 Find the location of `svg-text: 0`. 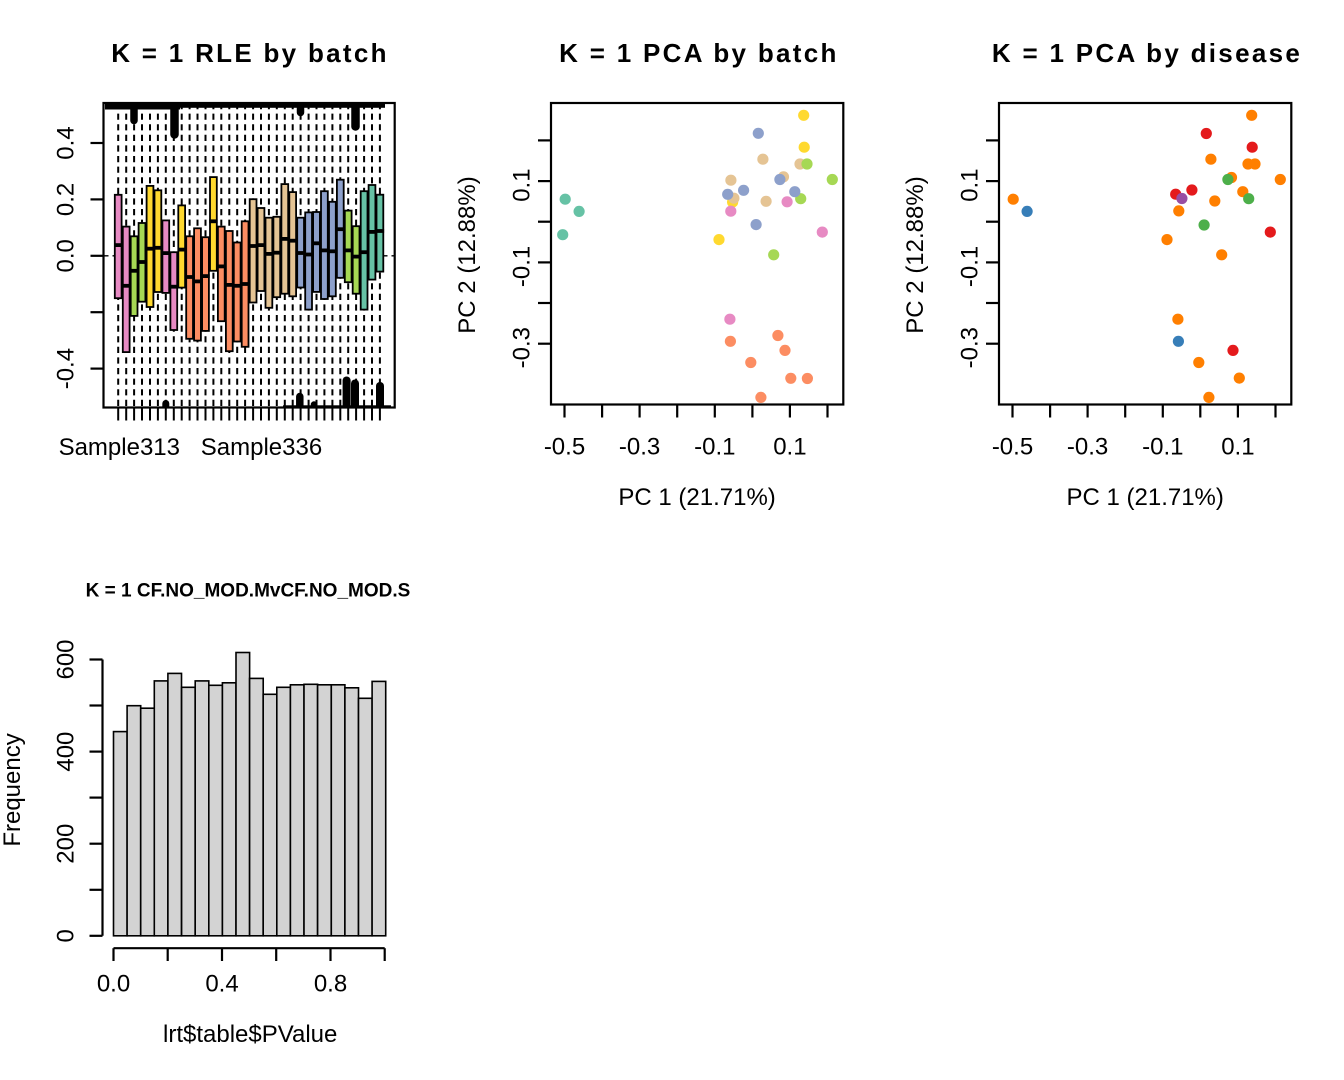

svg-text: 0 is located at coordinates (65, 935).